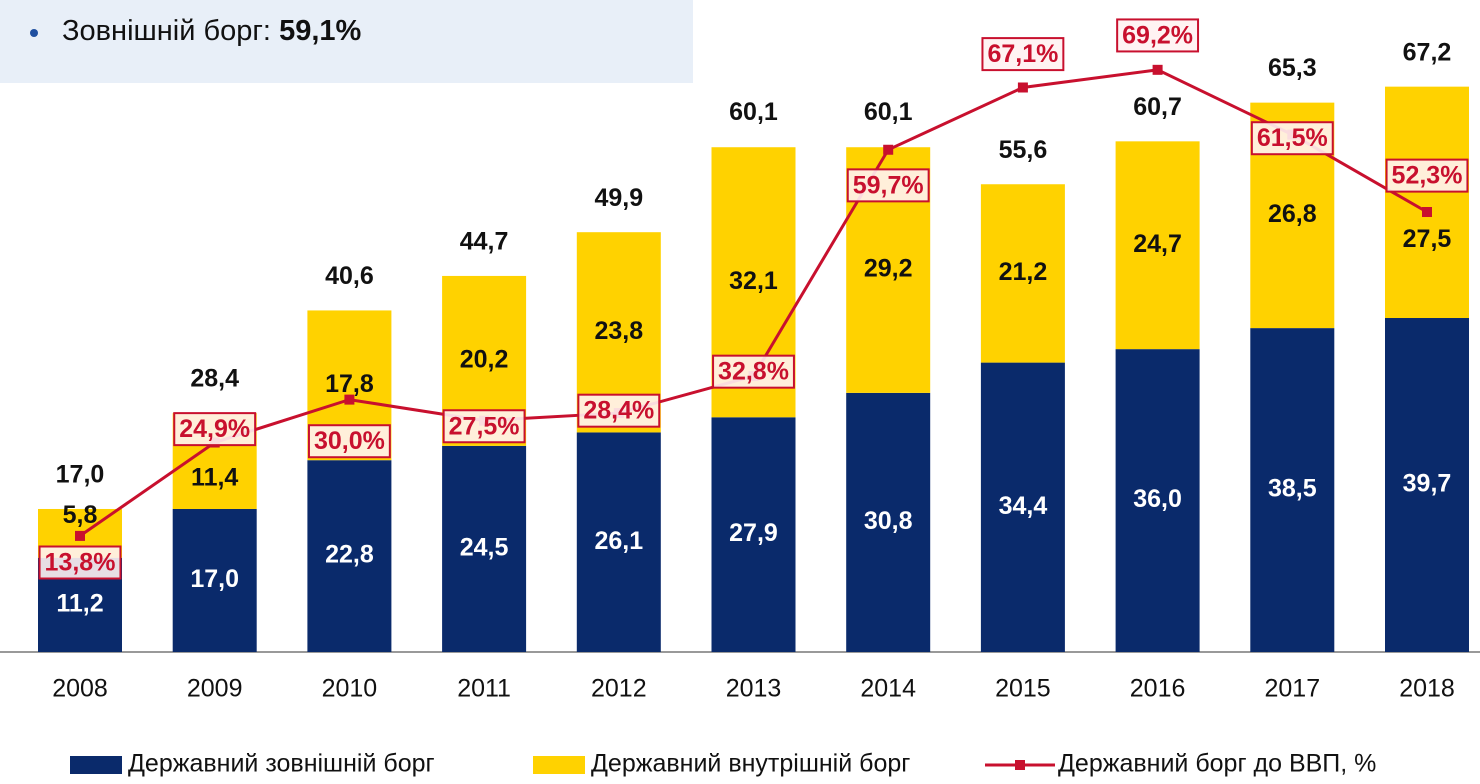 The image size is (1480, 784). I want to click on line-label: 13,8%, so click(80, 562).